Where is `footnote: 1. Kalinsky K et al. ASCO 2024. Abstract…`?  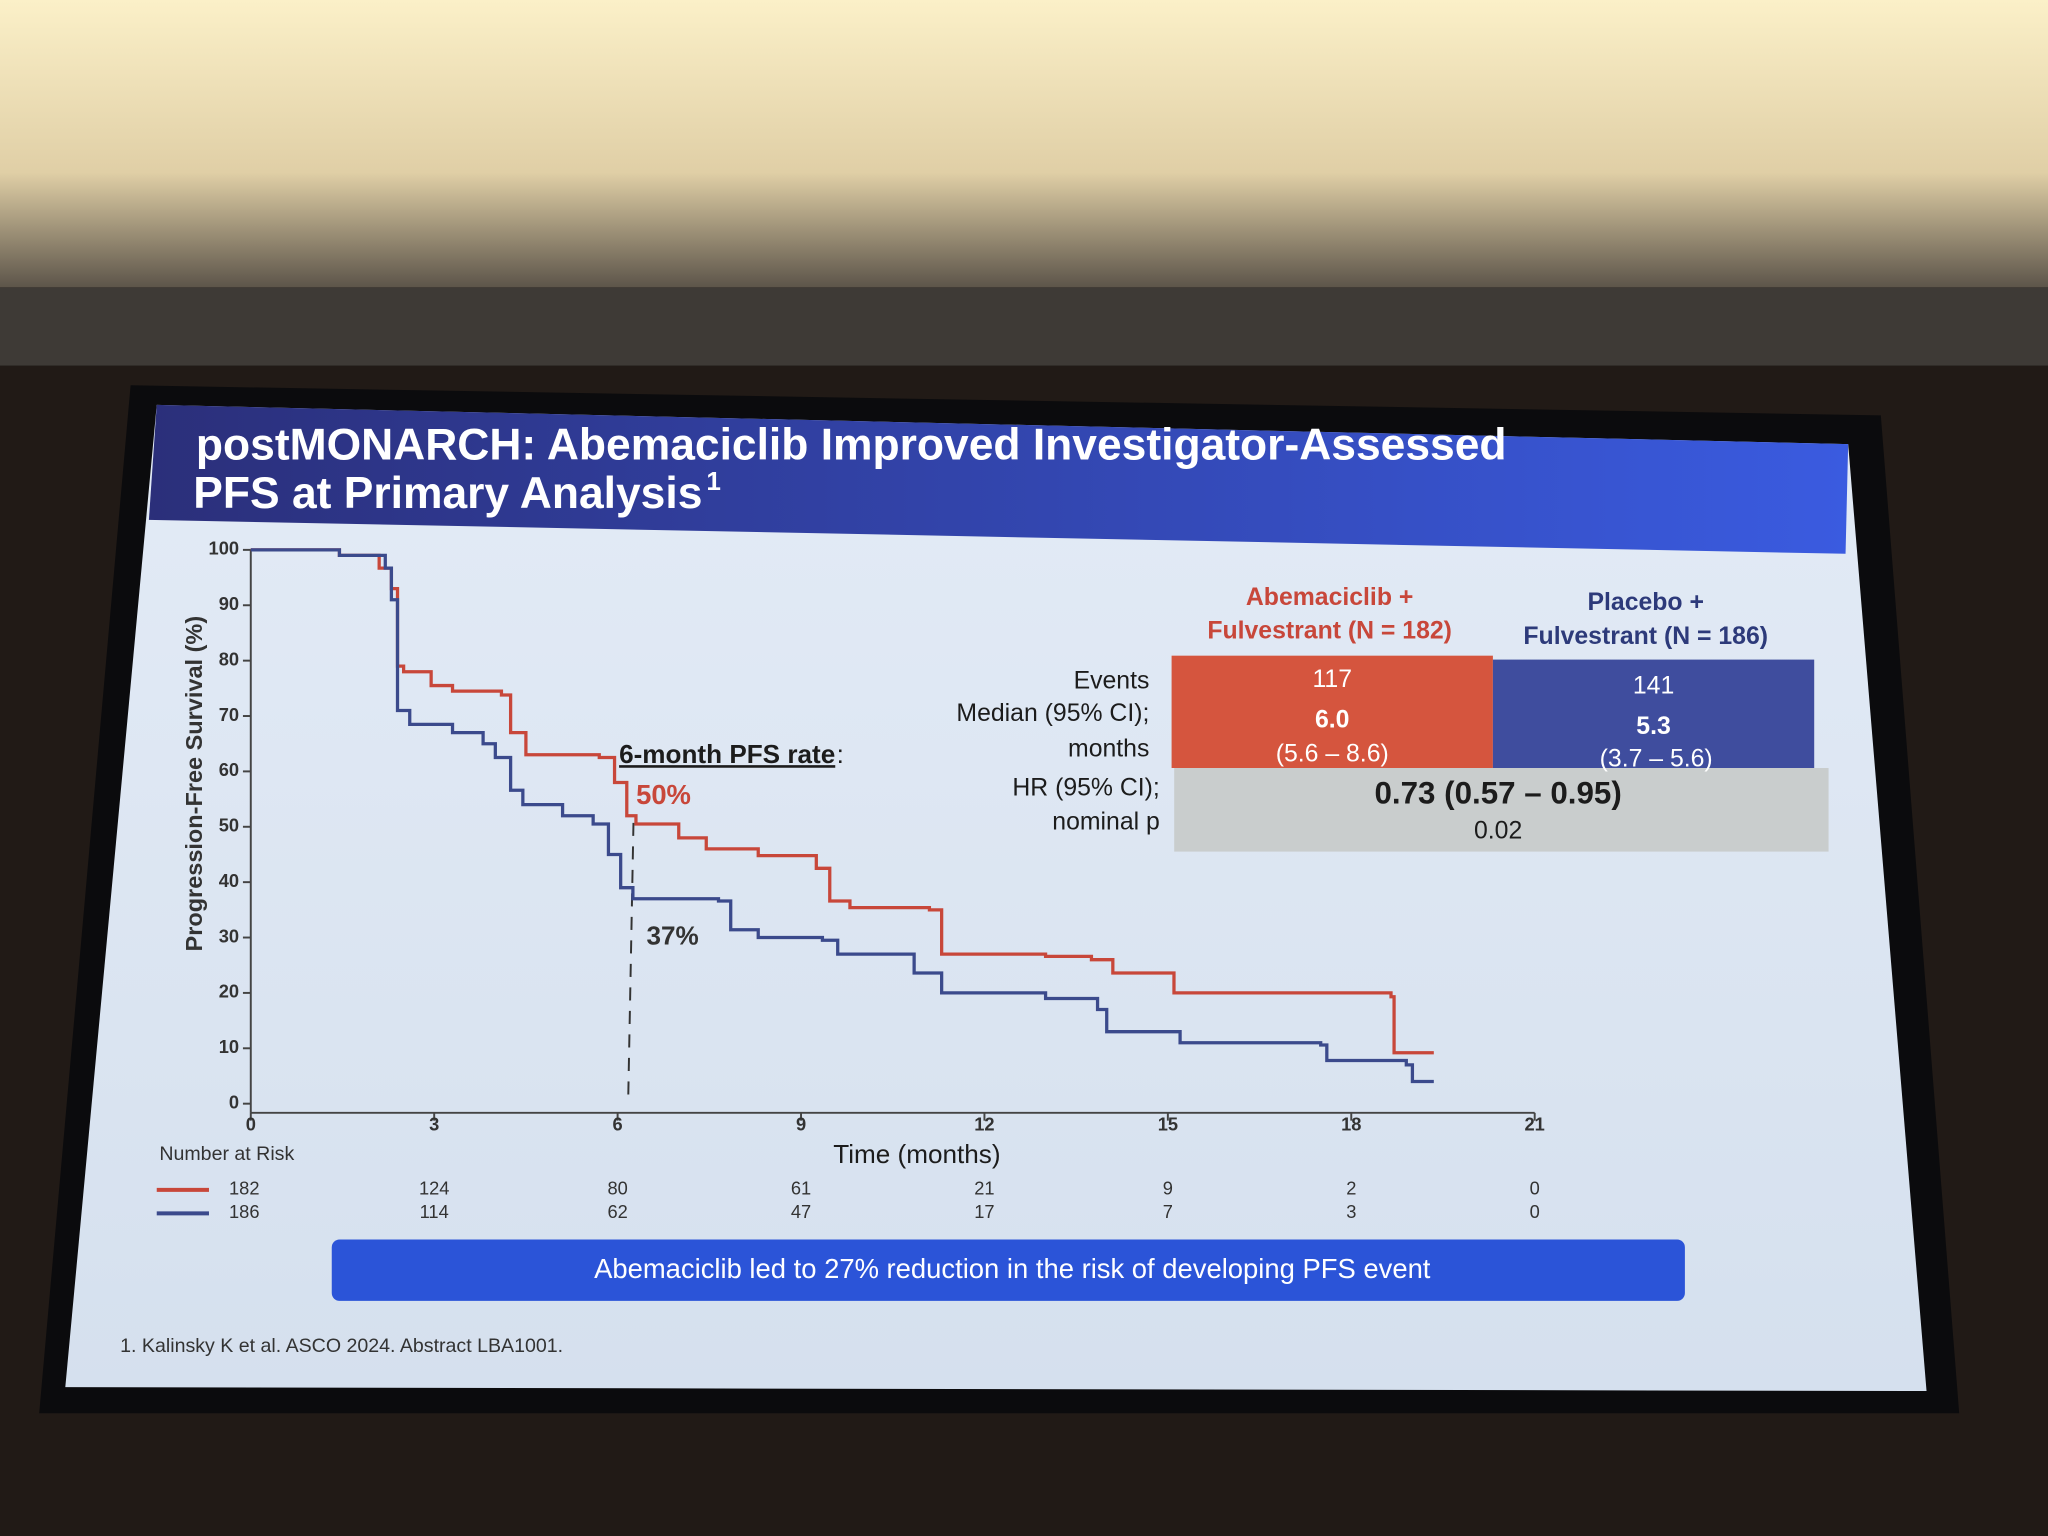 footnote: 1. Kalinsky K et al. ASCO 2024. Abstract… is located at coordinates (341, 1346).